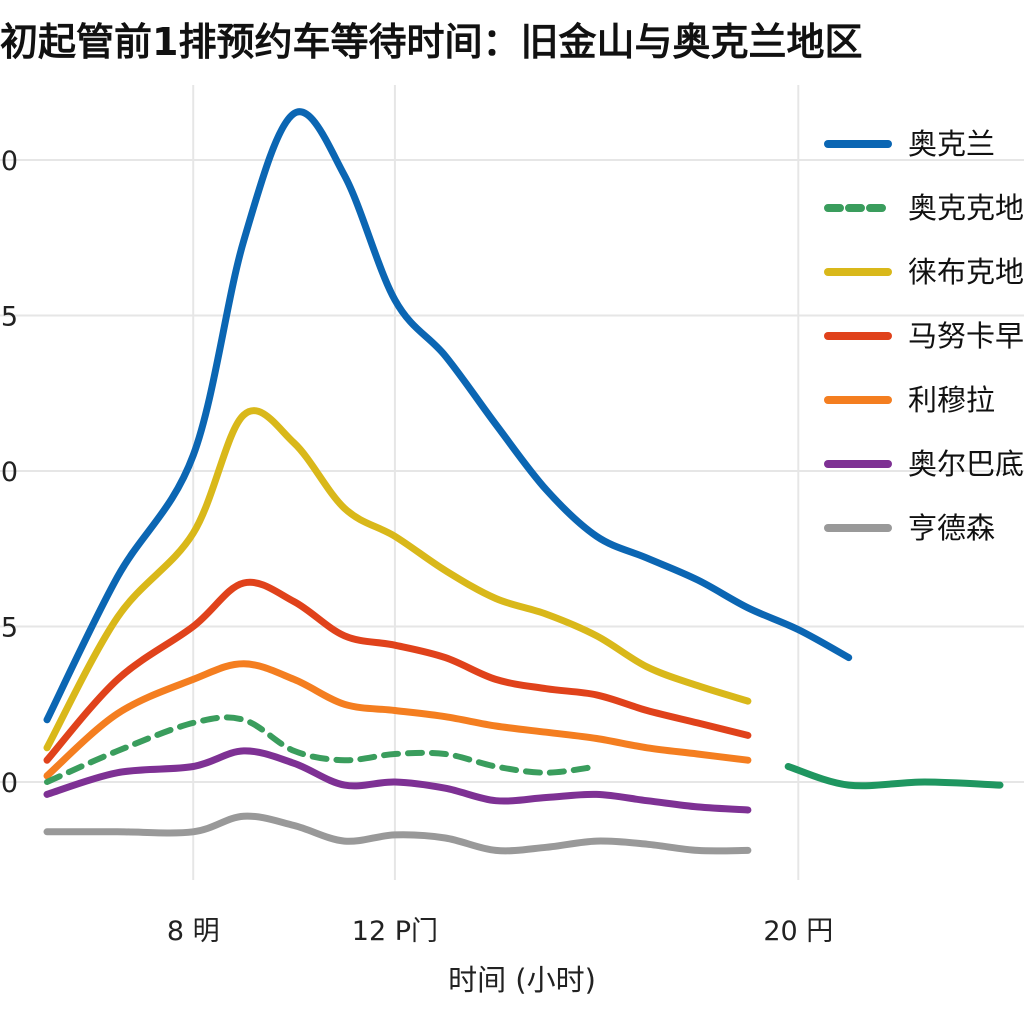 This screenshot has height=1024, width=1024. What do you see at coordinates (9, 472) in the screenshot?
I see `y-tick-label-2: 0` at bounding box center [9, 472].